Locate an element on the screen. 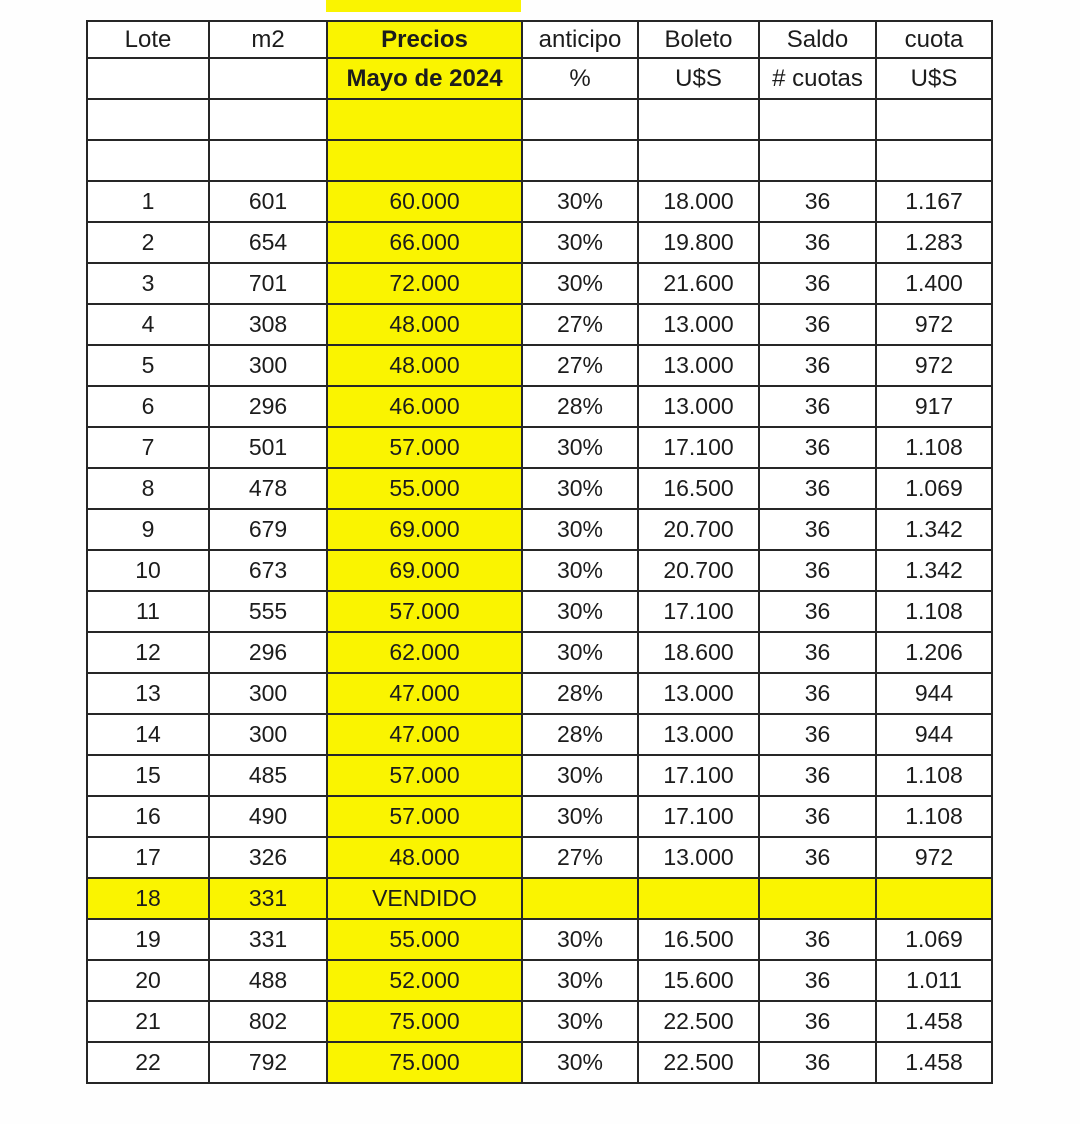 The image size is (1080, 1124). header-row-1: Lote m2 Precios anticipo Boleto Saldo cuota is located at coordinates (539, 39).